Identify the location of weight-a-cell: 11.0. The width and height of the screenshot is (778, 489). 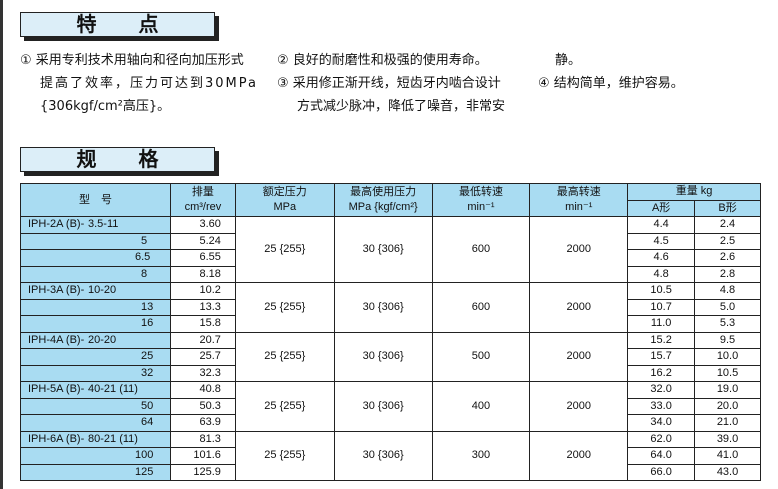
(661, 324).